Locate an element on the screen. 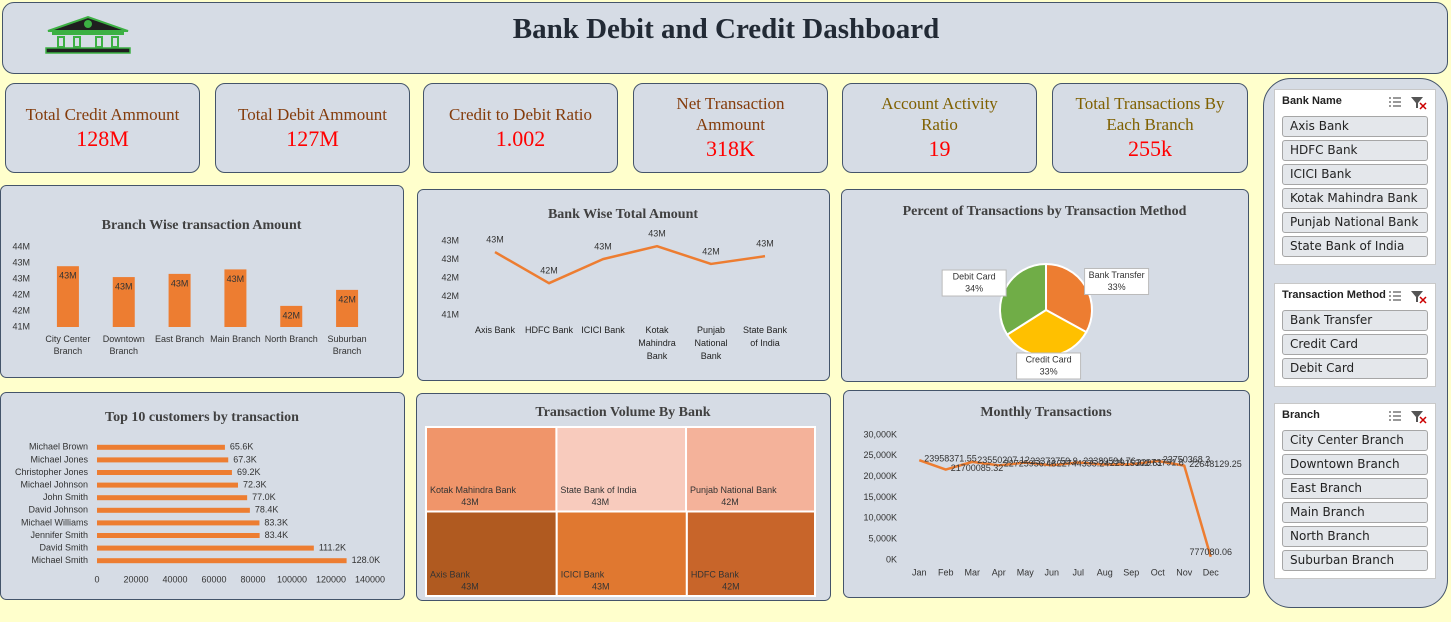 Image resolution: width=1451 pixels, height=622 pixels. chart-panel is located at coordinates (623, 497).